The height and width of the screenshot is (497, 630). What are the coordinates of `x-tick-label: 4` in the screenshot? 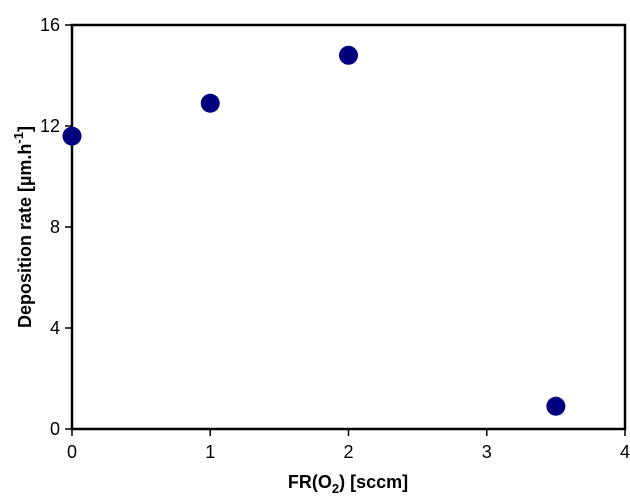 It's located at (625, 452).